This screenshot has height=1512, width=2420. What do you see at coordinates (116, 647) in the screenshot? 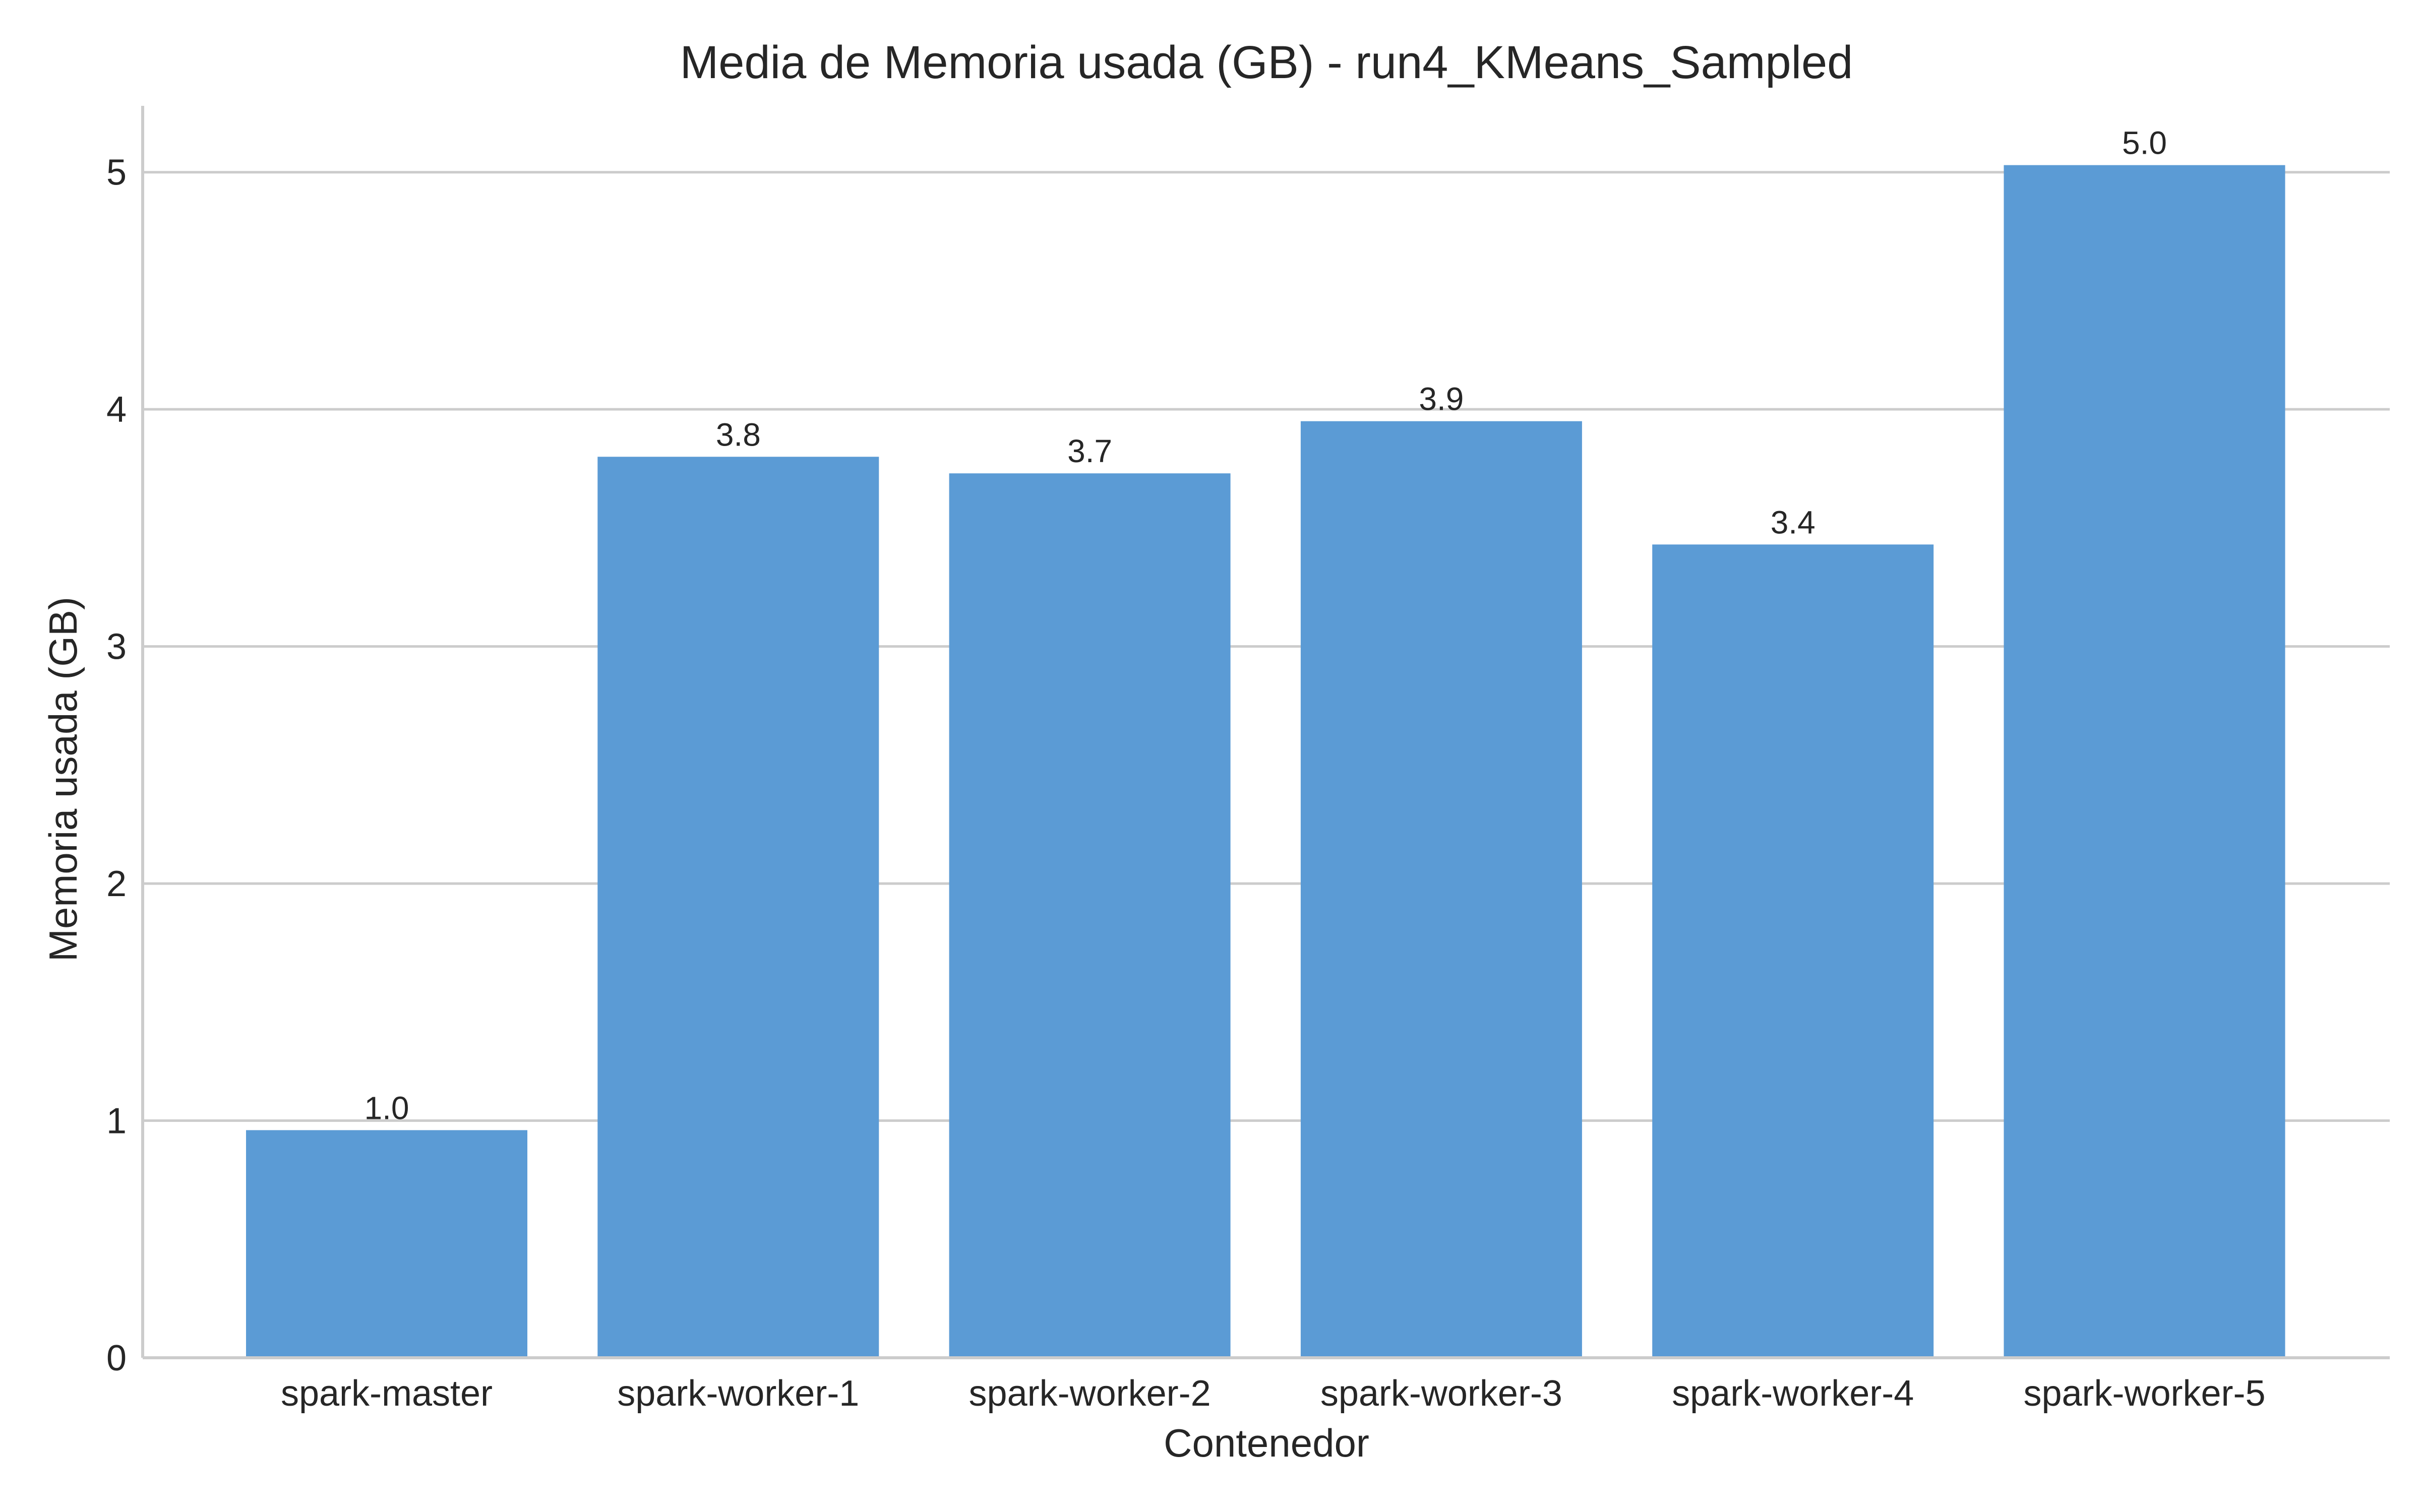
I see `y-tick-label: 3` at bounding box center [116, 647].